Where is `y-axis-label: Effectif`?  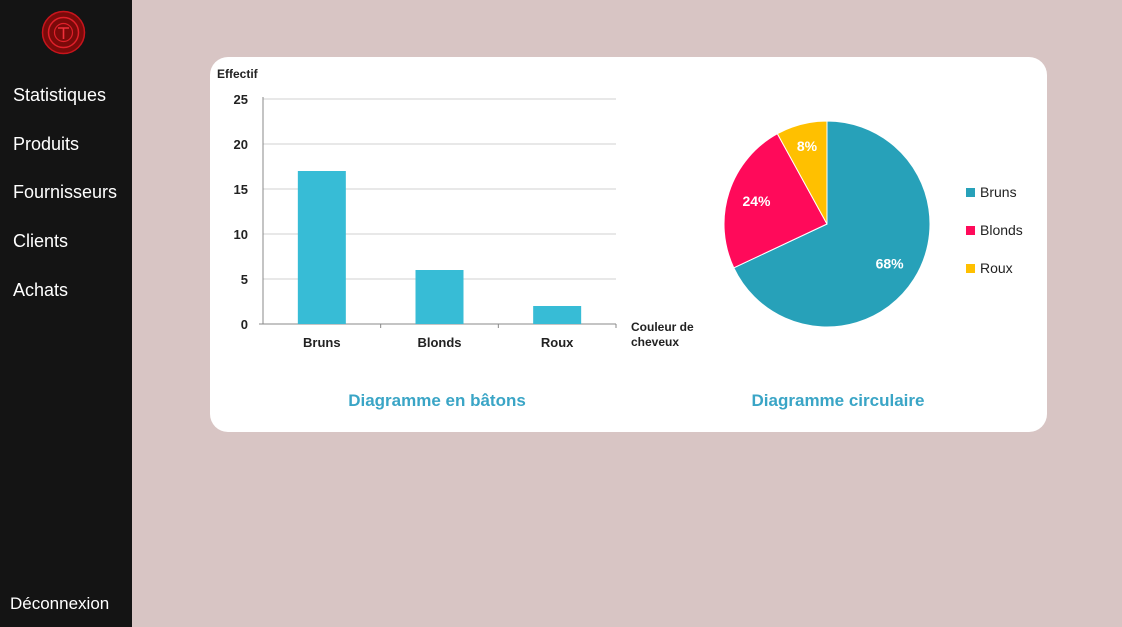
y-axis-label: Effectif is located at coordinates (238, 74).